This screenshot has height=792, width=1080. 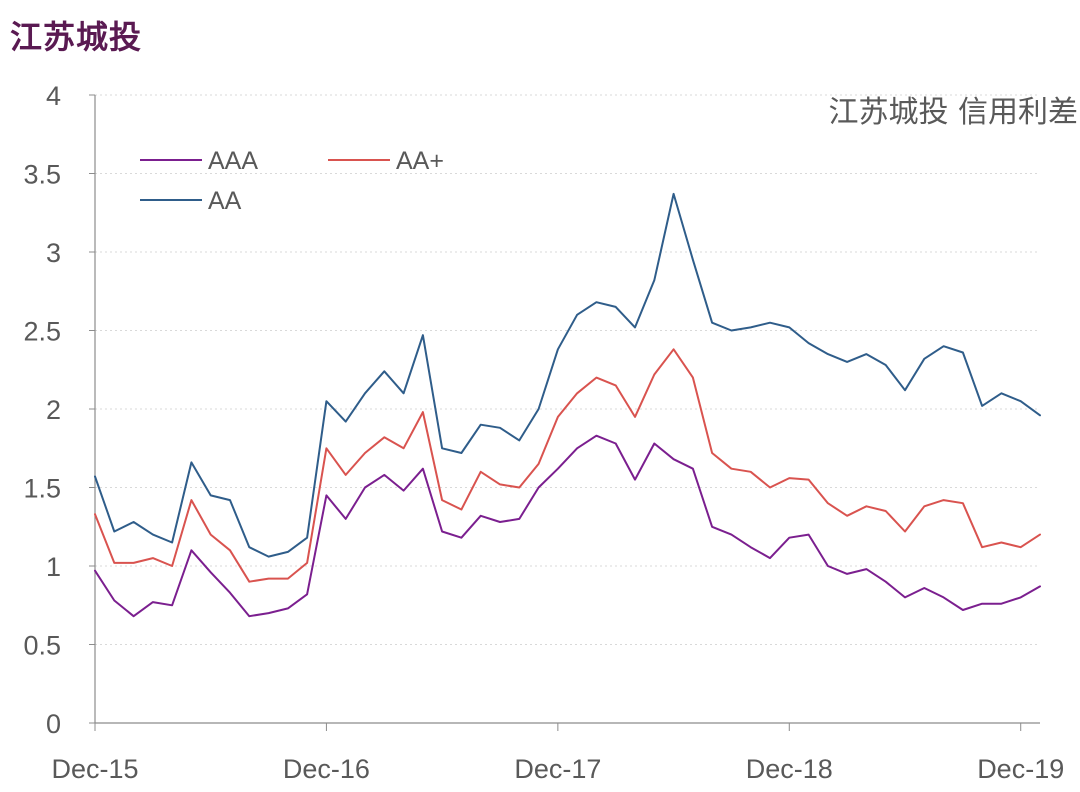 I want to click on x-tick-label: Dec-19, so click(x=1020, y=769).